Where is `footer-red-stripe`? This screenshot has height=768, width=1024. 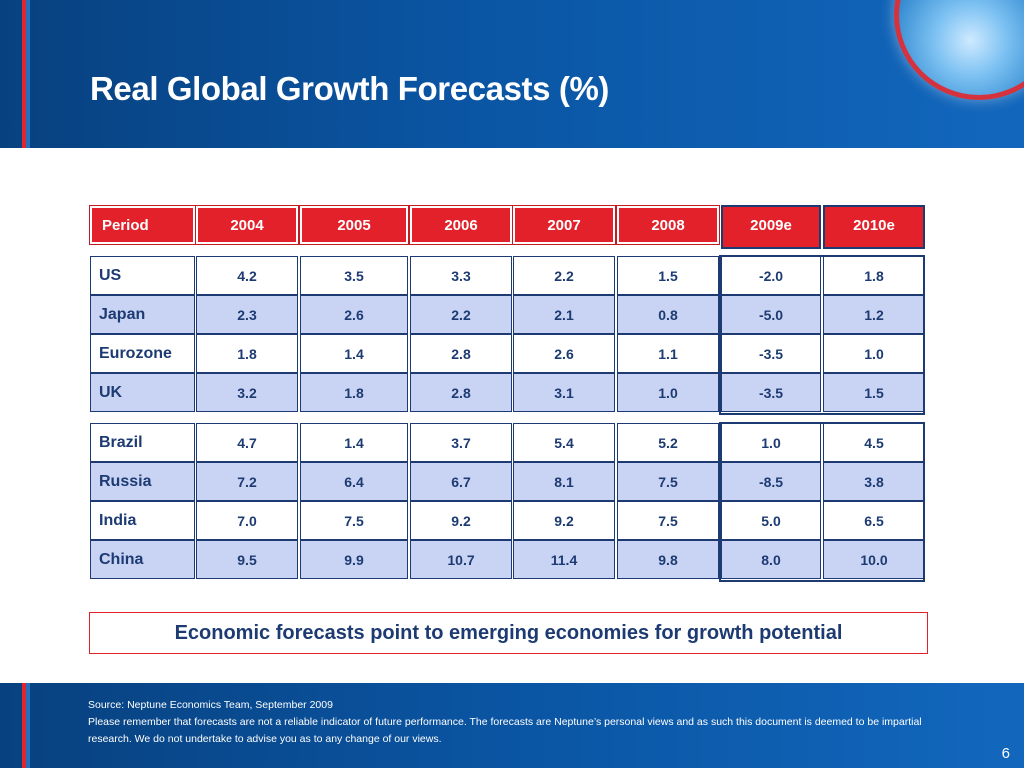
footer-red-stripe is located at coordinates (24, 725).